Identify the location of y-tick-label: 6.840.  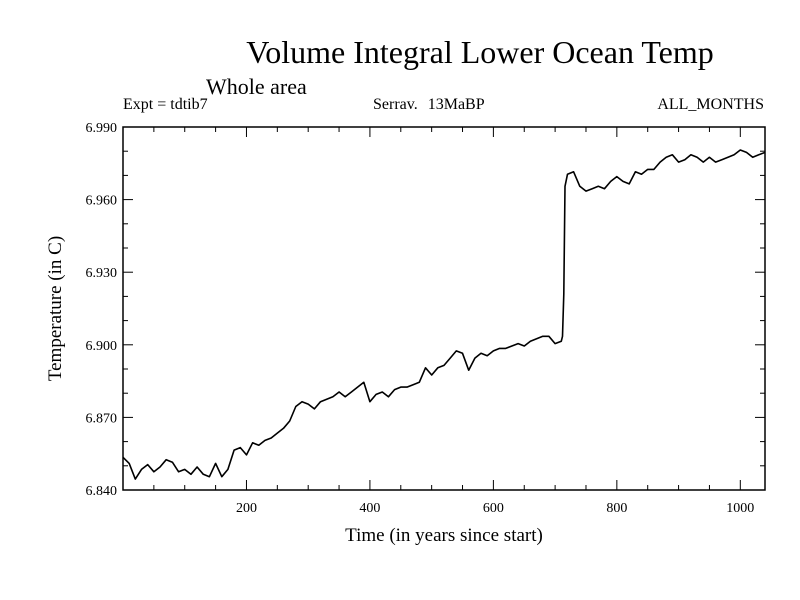
(102, 491).